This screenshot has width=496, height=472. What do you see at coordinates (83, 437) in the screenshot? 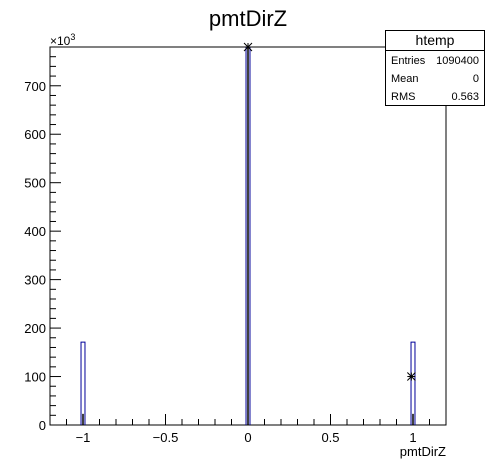
I see `x-tick-label: −1` at bounding box center [83, 437].